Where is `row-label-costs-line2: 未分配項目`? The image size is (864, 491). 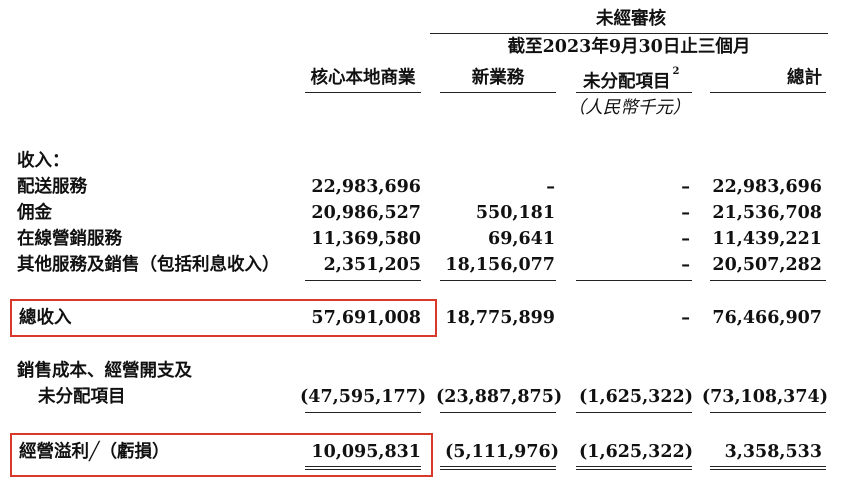
row-label-costs-line2: 未分配項目 is located at coordinates (82, 397).